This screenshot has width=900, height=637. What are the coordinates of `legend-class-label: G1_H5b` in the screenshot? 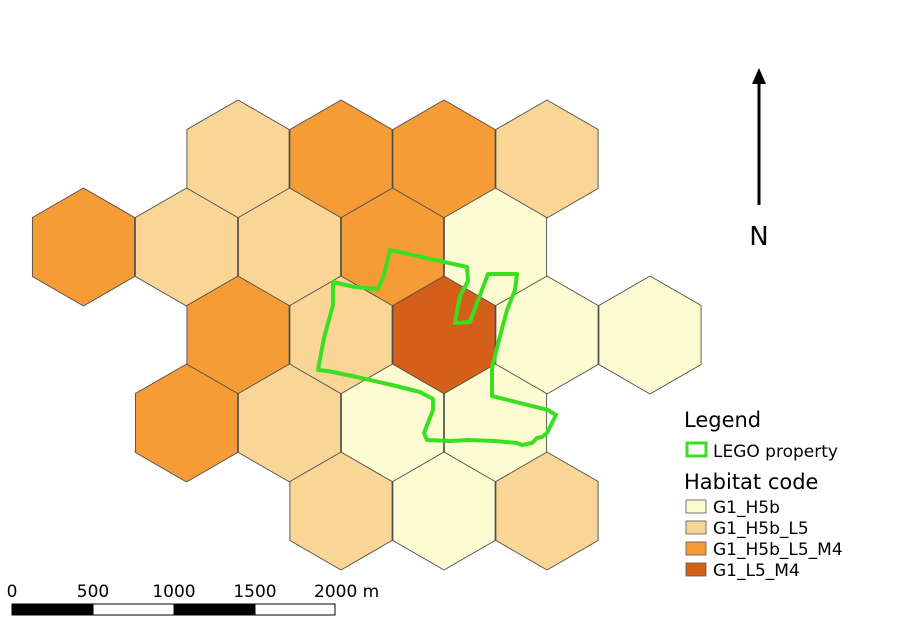 It's located at (746, 508).